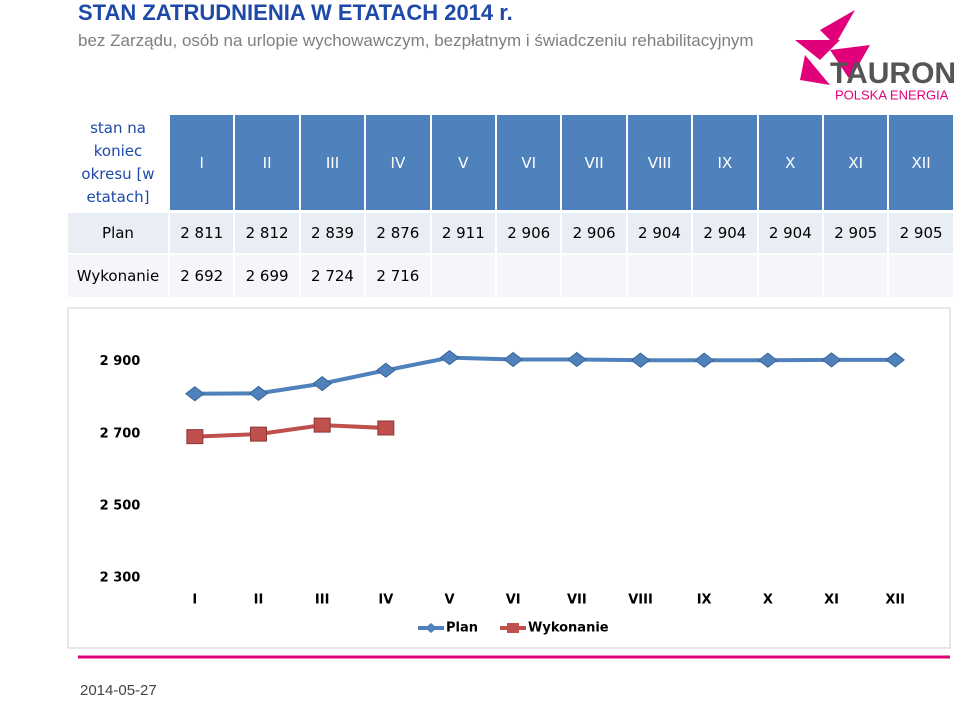  Describe the element at coordinates (790, 162) in the screenshot. I see `table-cell: X` at that location.